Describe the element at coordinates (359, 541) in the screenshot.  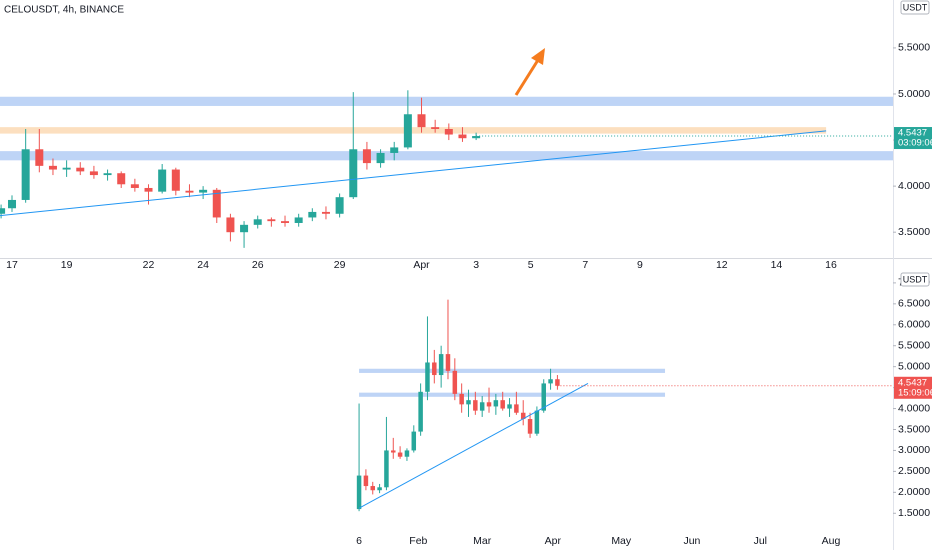
I see `x-tick-label: 6` at that location.